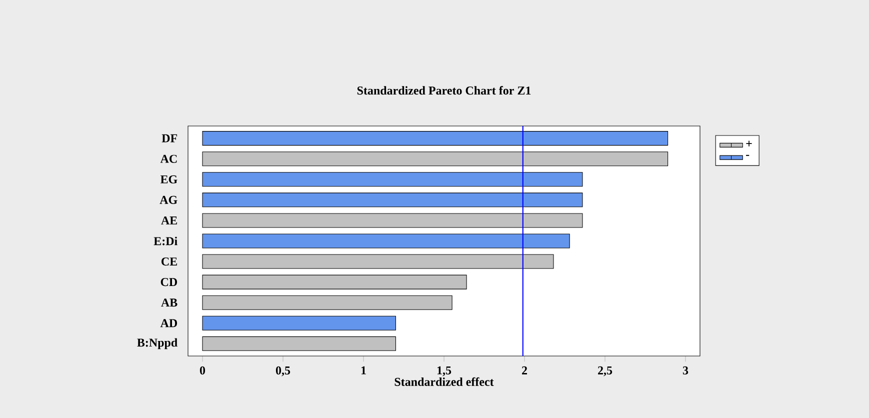 The image size is (869, 418). I want to click on y-tick-label: CE, so click(169, 261).